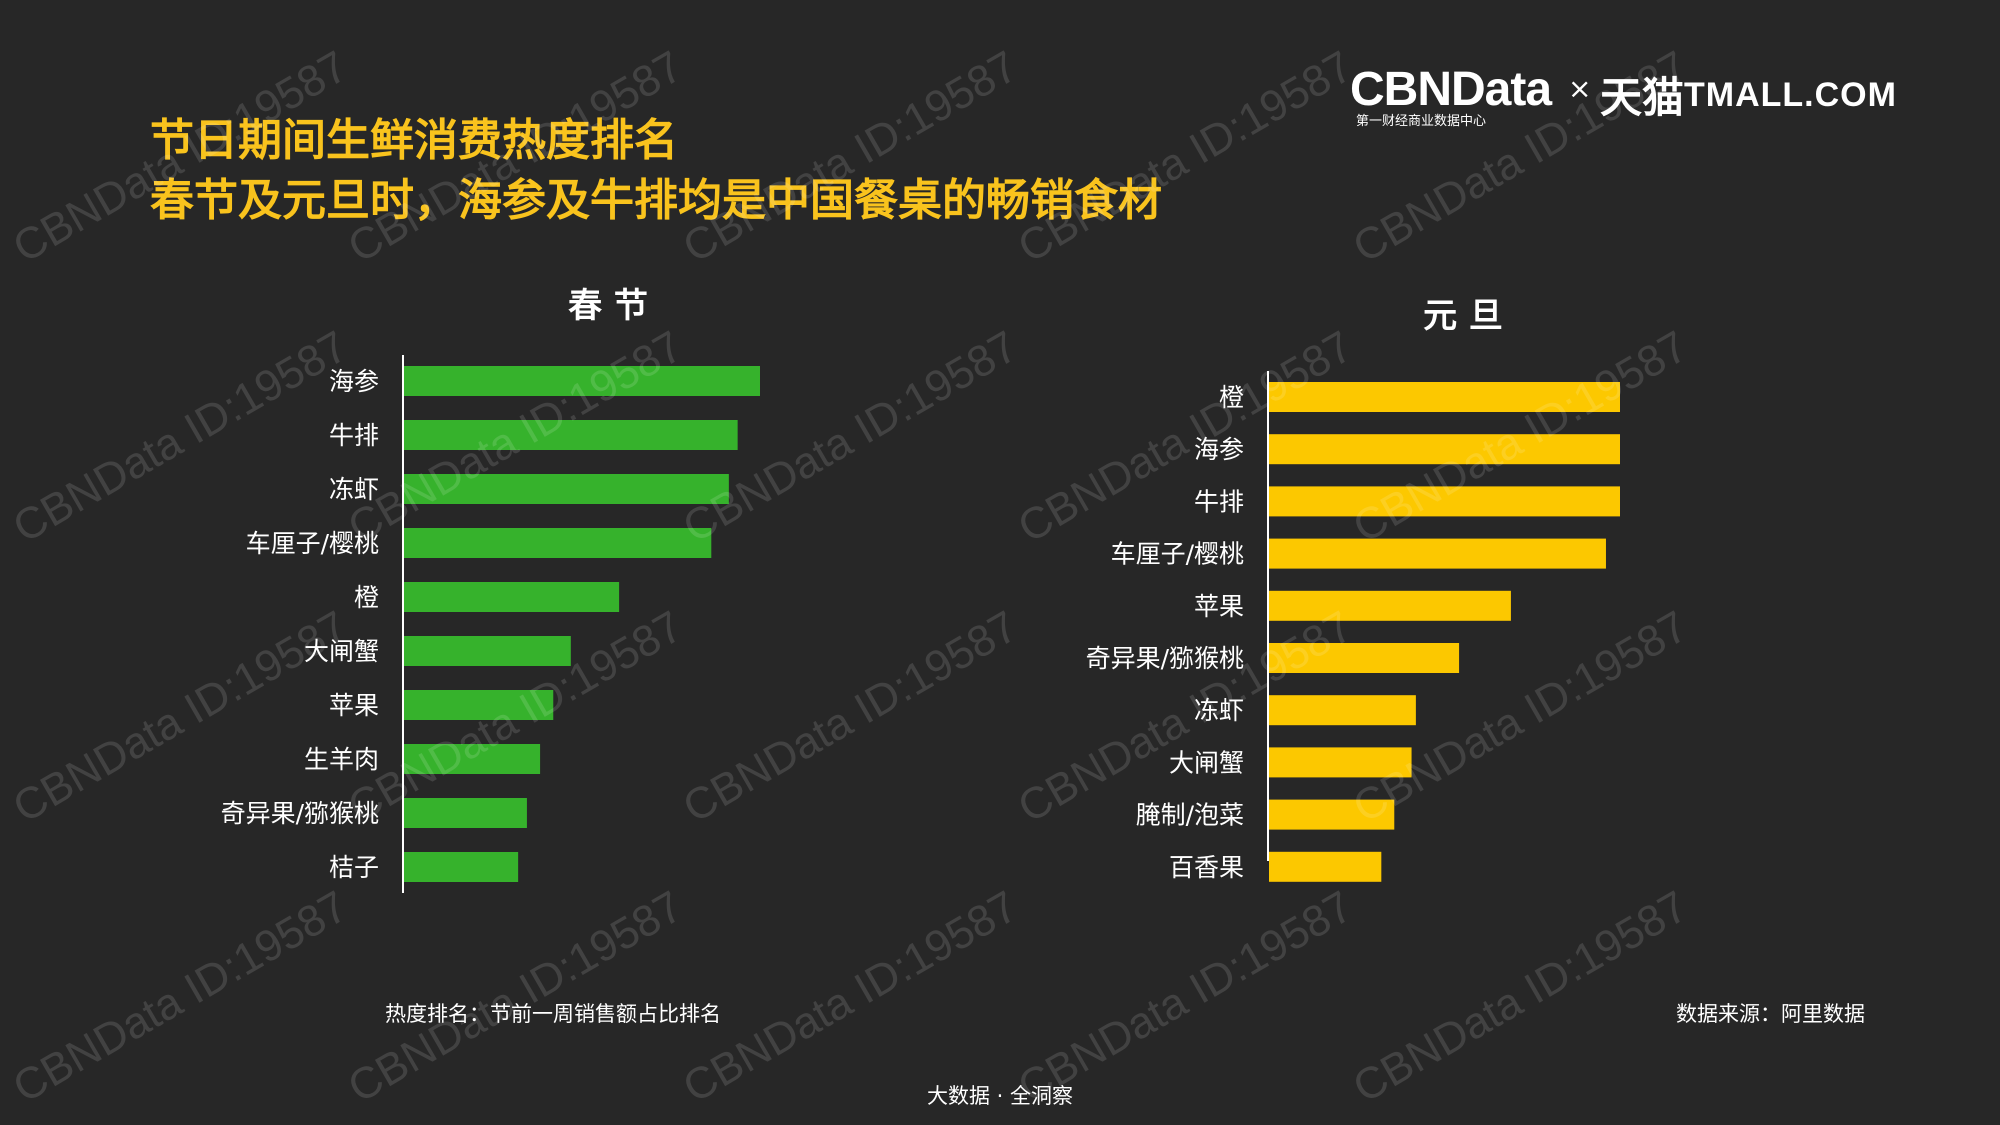 The height and width of the screenshot is (1125, 2000). I want to click on newyear-category-label-6: 奇异果/猕猴桃, so click(1165, 658).